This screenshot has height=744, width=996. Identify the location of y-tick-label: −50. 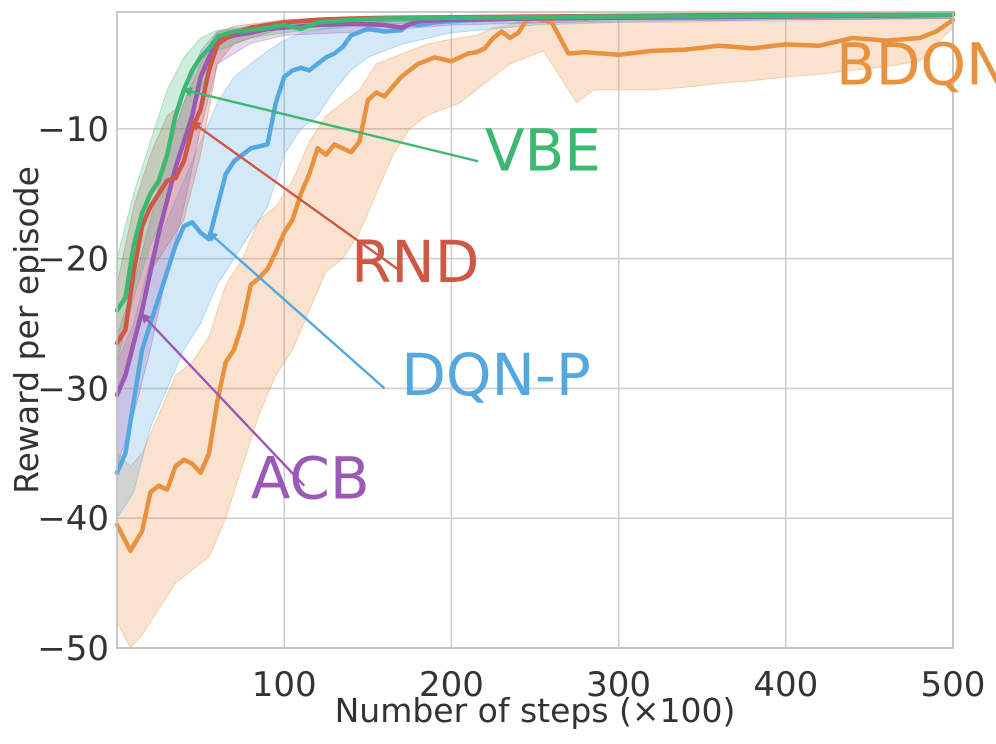
(73, 649).